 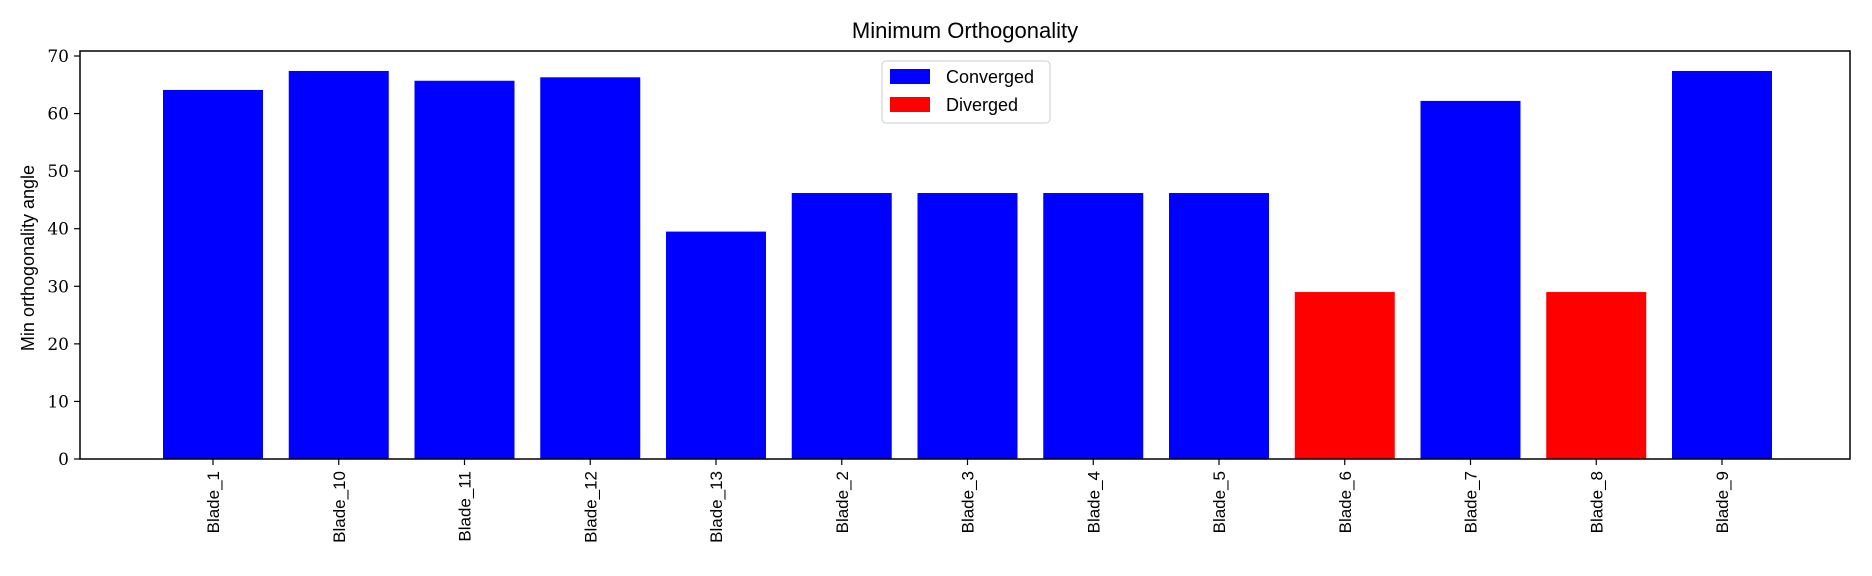 I want to click on y-tick-label: 0, so click(x=63, y=460).